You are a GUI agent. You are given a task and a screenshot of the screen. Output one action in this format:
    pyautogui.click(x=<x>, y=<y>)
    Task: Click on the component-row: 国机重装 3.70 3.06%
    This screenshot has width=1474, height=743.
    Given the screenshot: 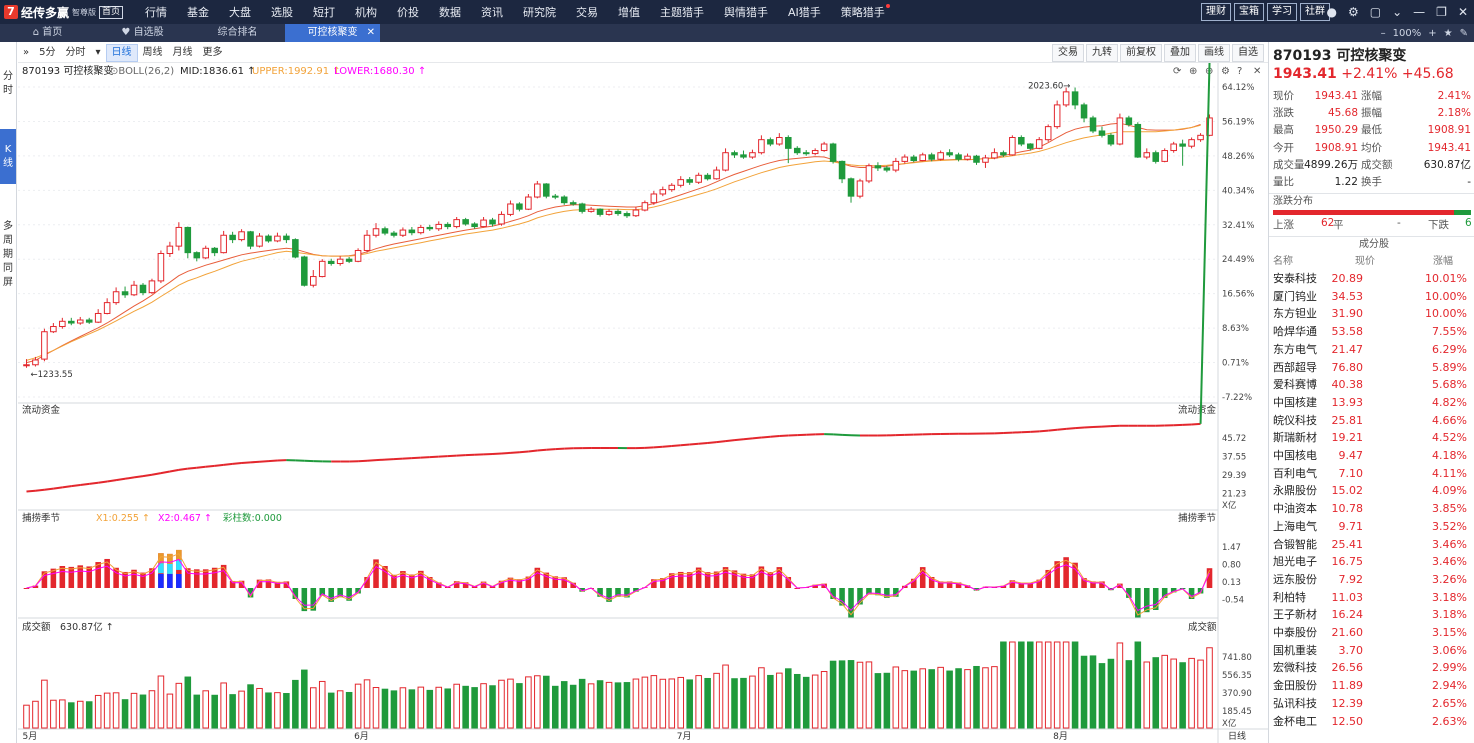 What is the action you would take?
    pyautogui.click(x=1373, y=651)
    